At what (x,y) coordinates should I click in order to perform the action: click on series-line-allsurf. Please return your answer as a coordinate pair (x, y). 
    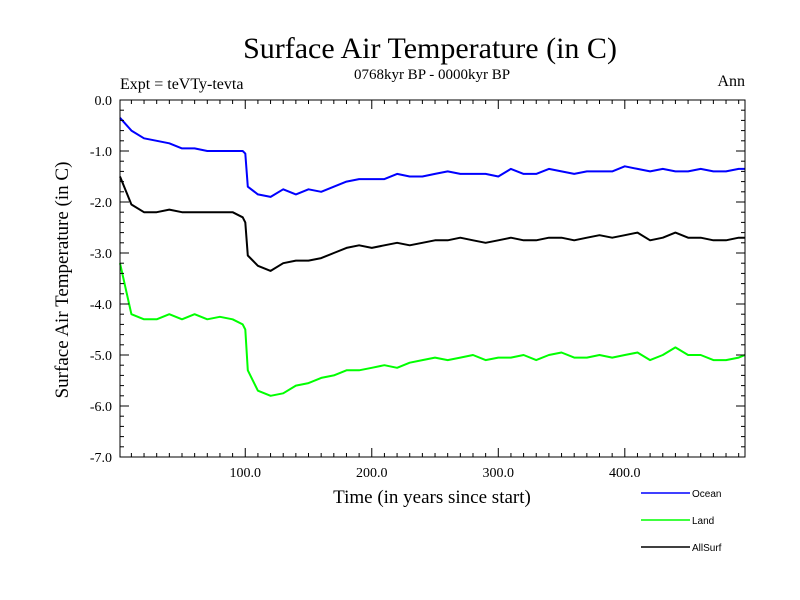
    Looking at the image, I should click on (432, 224).